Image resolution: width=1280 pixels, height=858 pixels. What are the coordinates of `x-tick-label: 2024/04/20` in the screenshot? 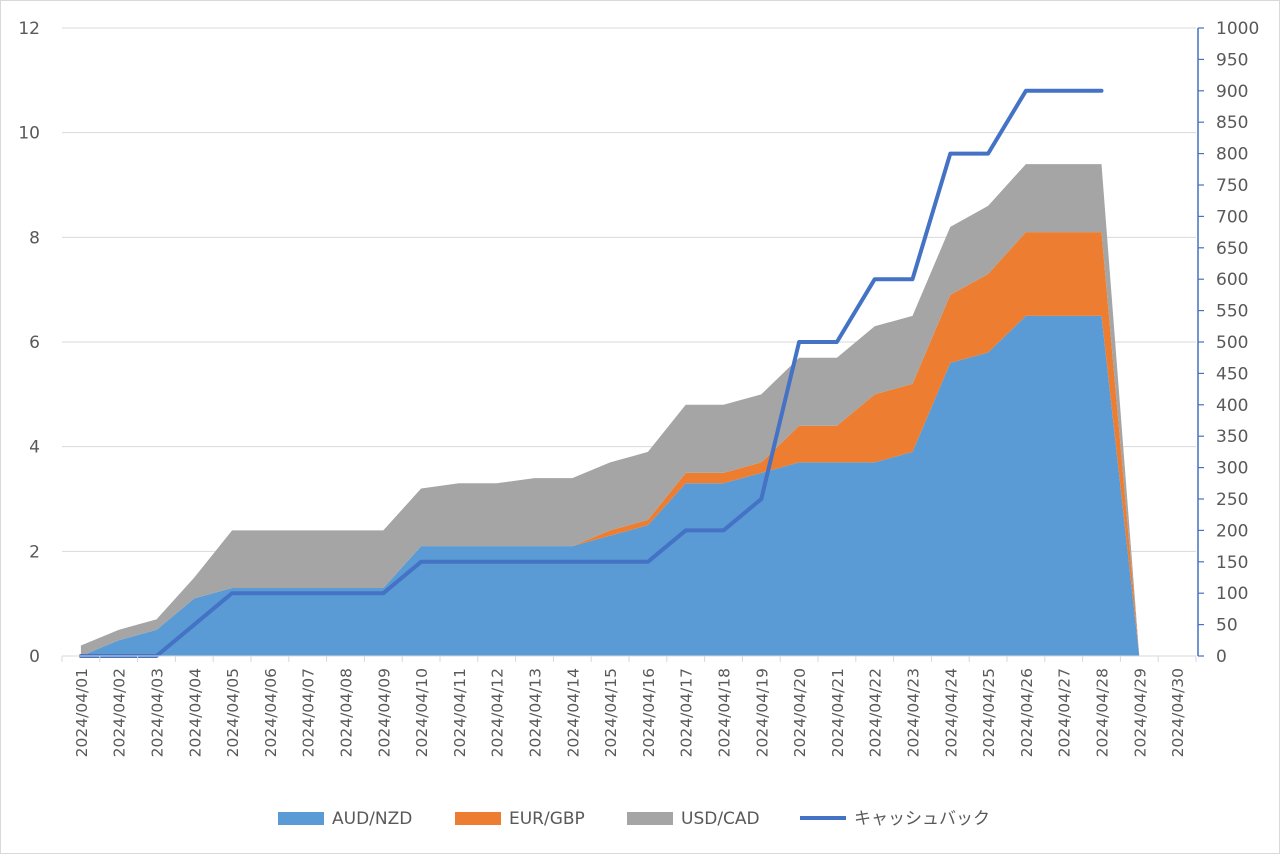 It's located at (800, 712).